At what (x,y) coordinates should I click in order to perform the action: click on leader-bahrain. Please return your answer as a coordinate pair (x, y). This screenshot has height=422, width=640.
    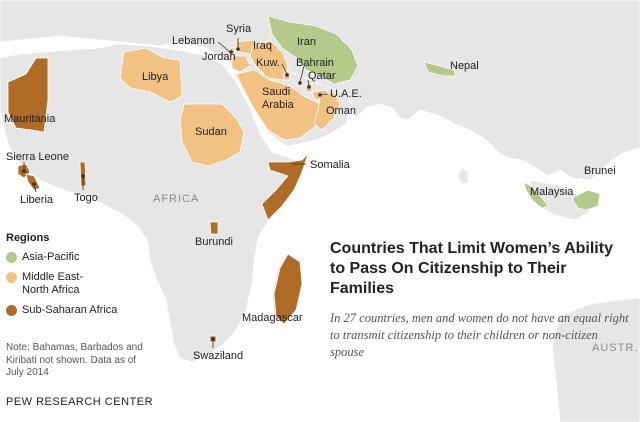
    Looking at the image, I should click on (302, 74).